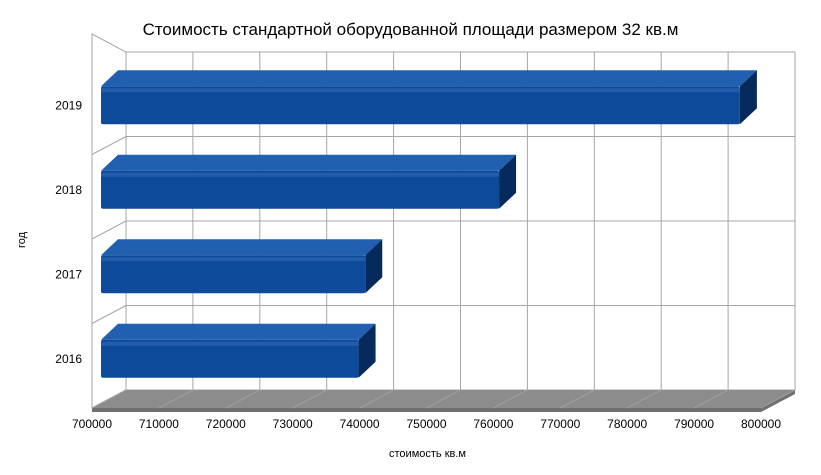 This screenshot has width=821, height=475. What do you see at coordinates (360, 424) in the screenshot?
I see `x-tick-label: 740000` at bounding box center [360, 424].